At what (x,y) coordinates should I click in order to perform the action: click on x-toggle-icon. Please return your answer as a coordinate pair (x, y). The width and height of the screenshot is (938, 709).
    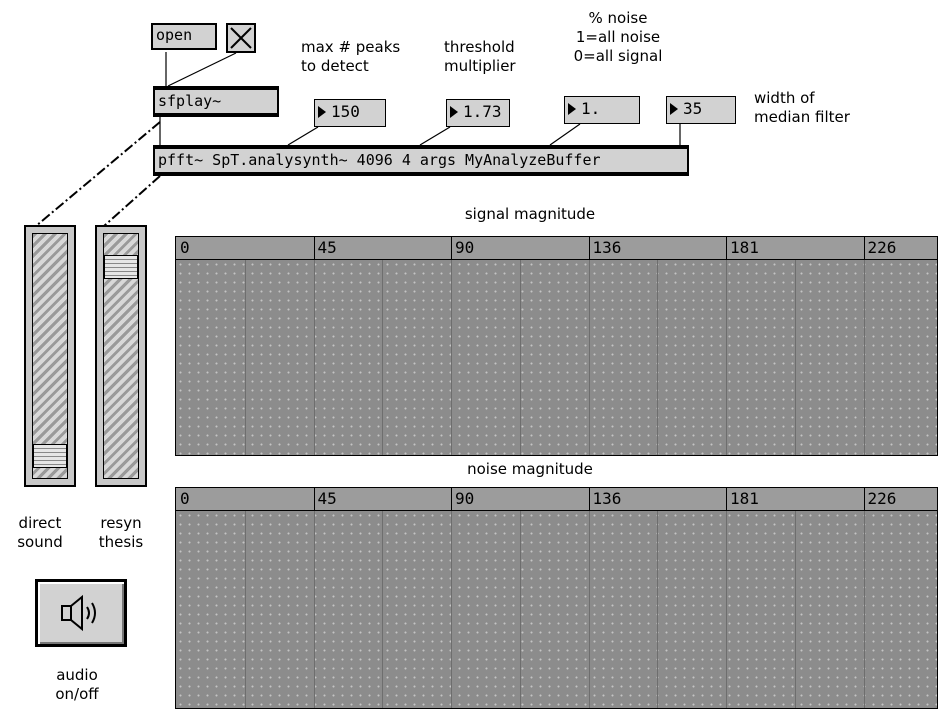
    Looking at the image, I should click on (241, 38).